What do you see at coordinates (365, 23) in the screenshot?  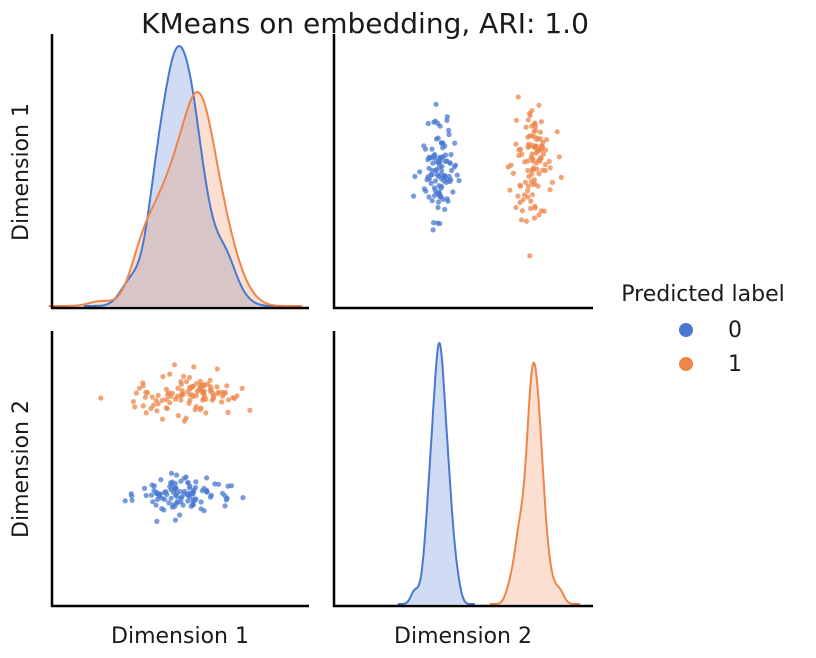 I see `chart-title: KMeans on embedding, ARI: 1.0` at bounding box center [365, 23].